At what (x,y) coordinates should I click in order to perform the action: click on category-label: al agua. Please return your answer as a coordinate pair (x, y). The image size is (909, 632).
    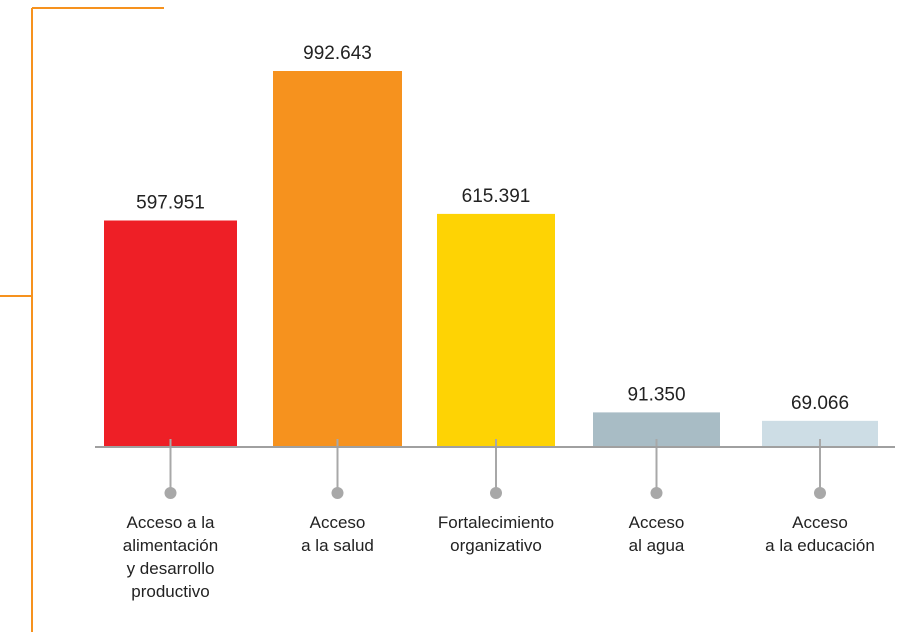
    Looking at the image, I should click on (657, 545).